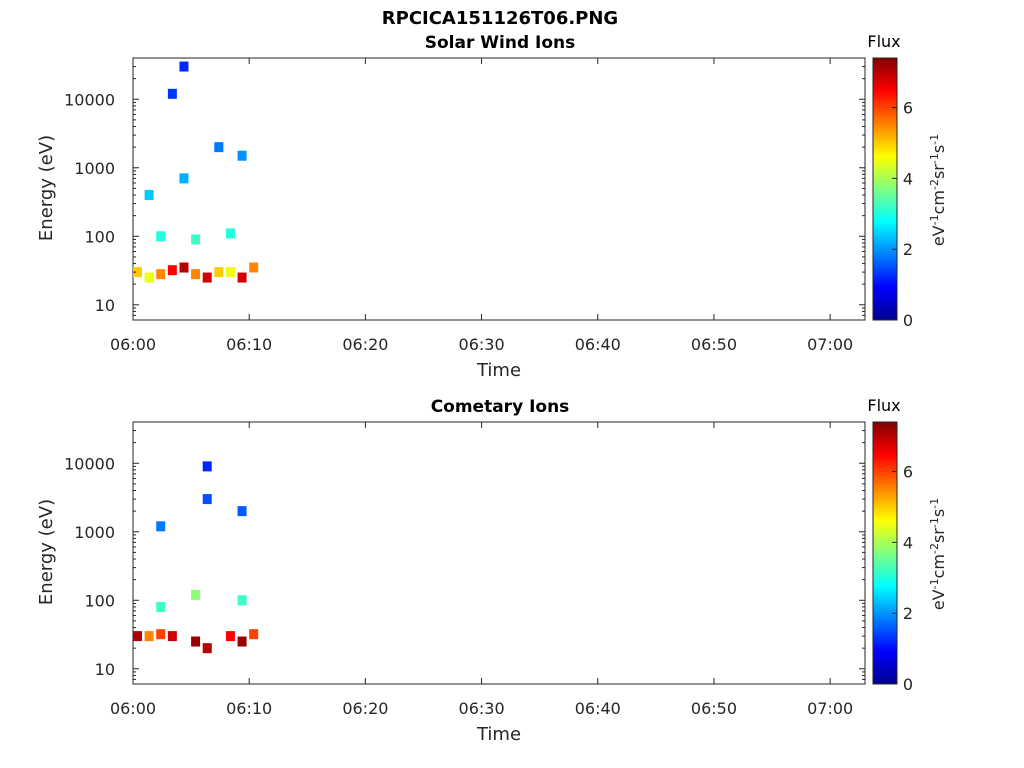 The image size is (1024, 768). I want to click on panel-title: Solar Wind Ions, so click(500, 43).